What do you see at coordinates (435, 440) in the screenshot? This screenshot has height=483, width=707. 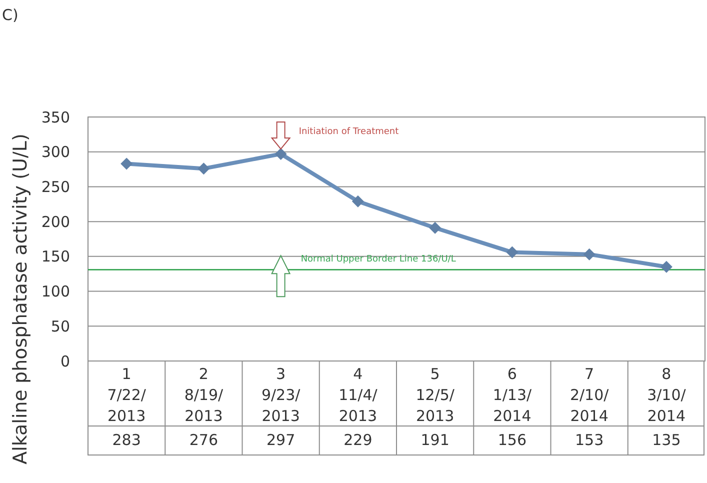 I see `data-label: 191` at bounding box center [435, 440].